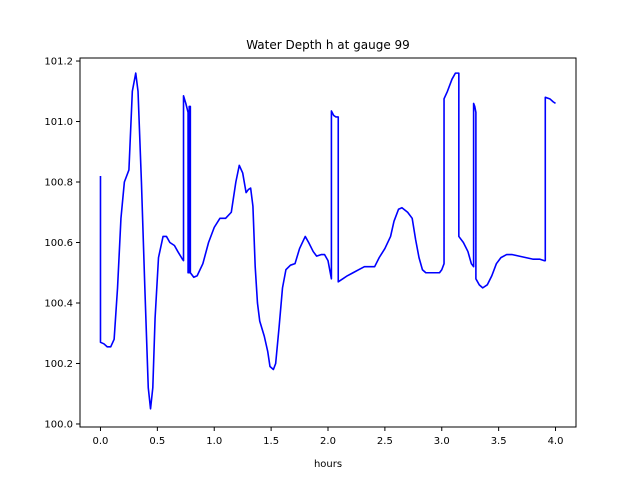 This screenshot has height=480, width=640. What do you see at coordinates (157, 441) in the screenshot?
I see `x-tick-label: 0.5` at bounding box center [157, 441].